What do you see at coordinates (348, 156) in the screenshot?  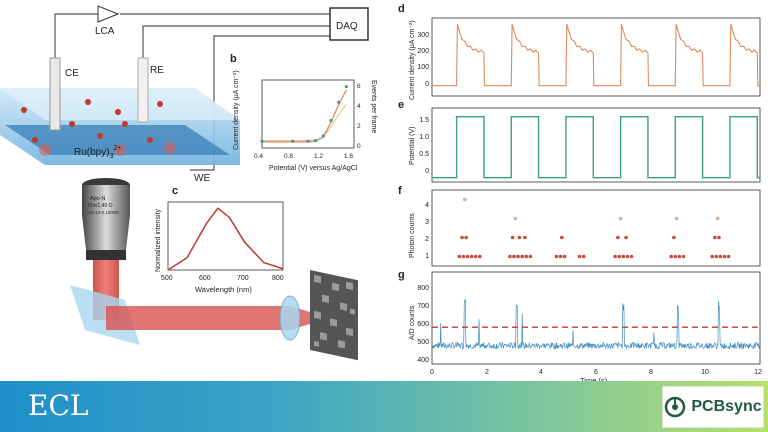 I see `panel-b-xtick: 1.6` at bounding box center [348, 156].